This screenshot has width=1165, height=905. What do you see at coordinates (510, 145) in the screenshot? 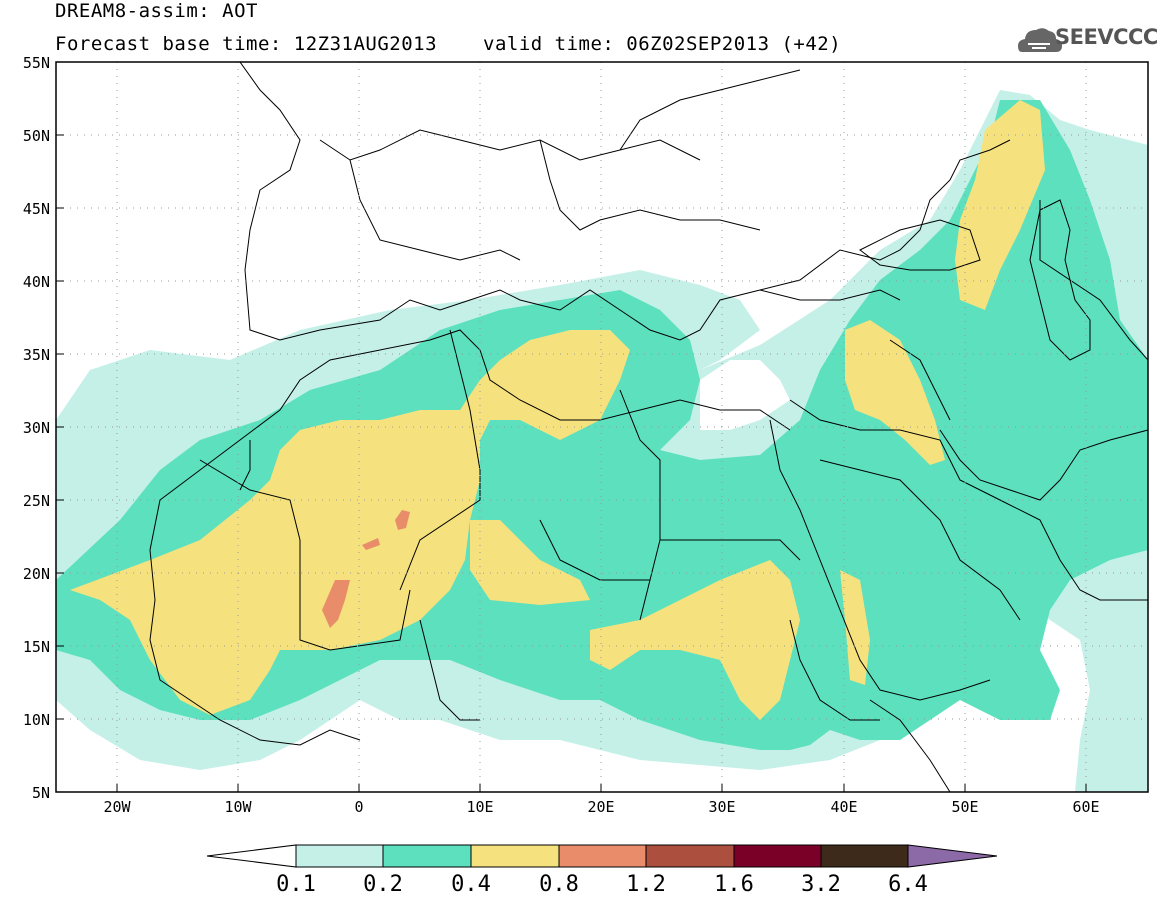
I see `border-europe-misc` at bounding box center [510, 145].